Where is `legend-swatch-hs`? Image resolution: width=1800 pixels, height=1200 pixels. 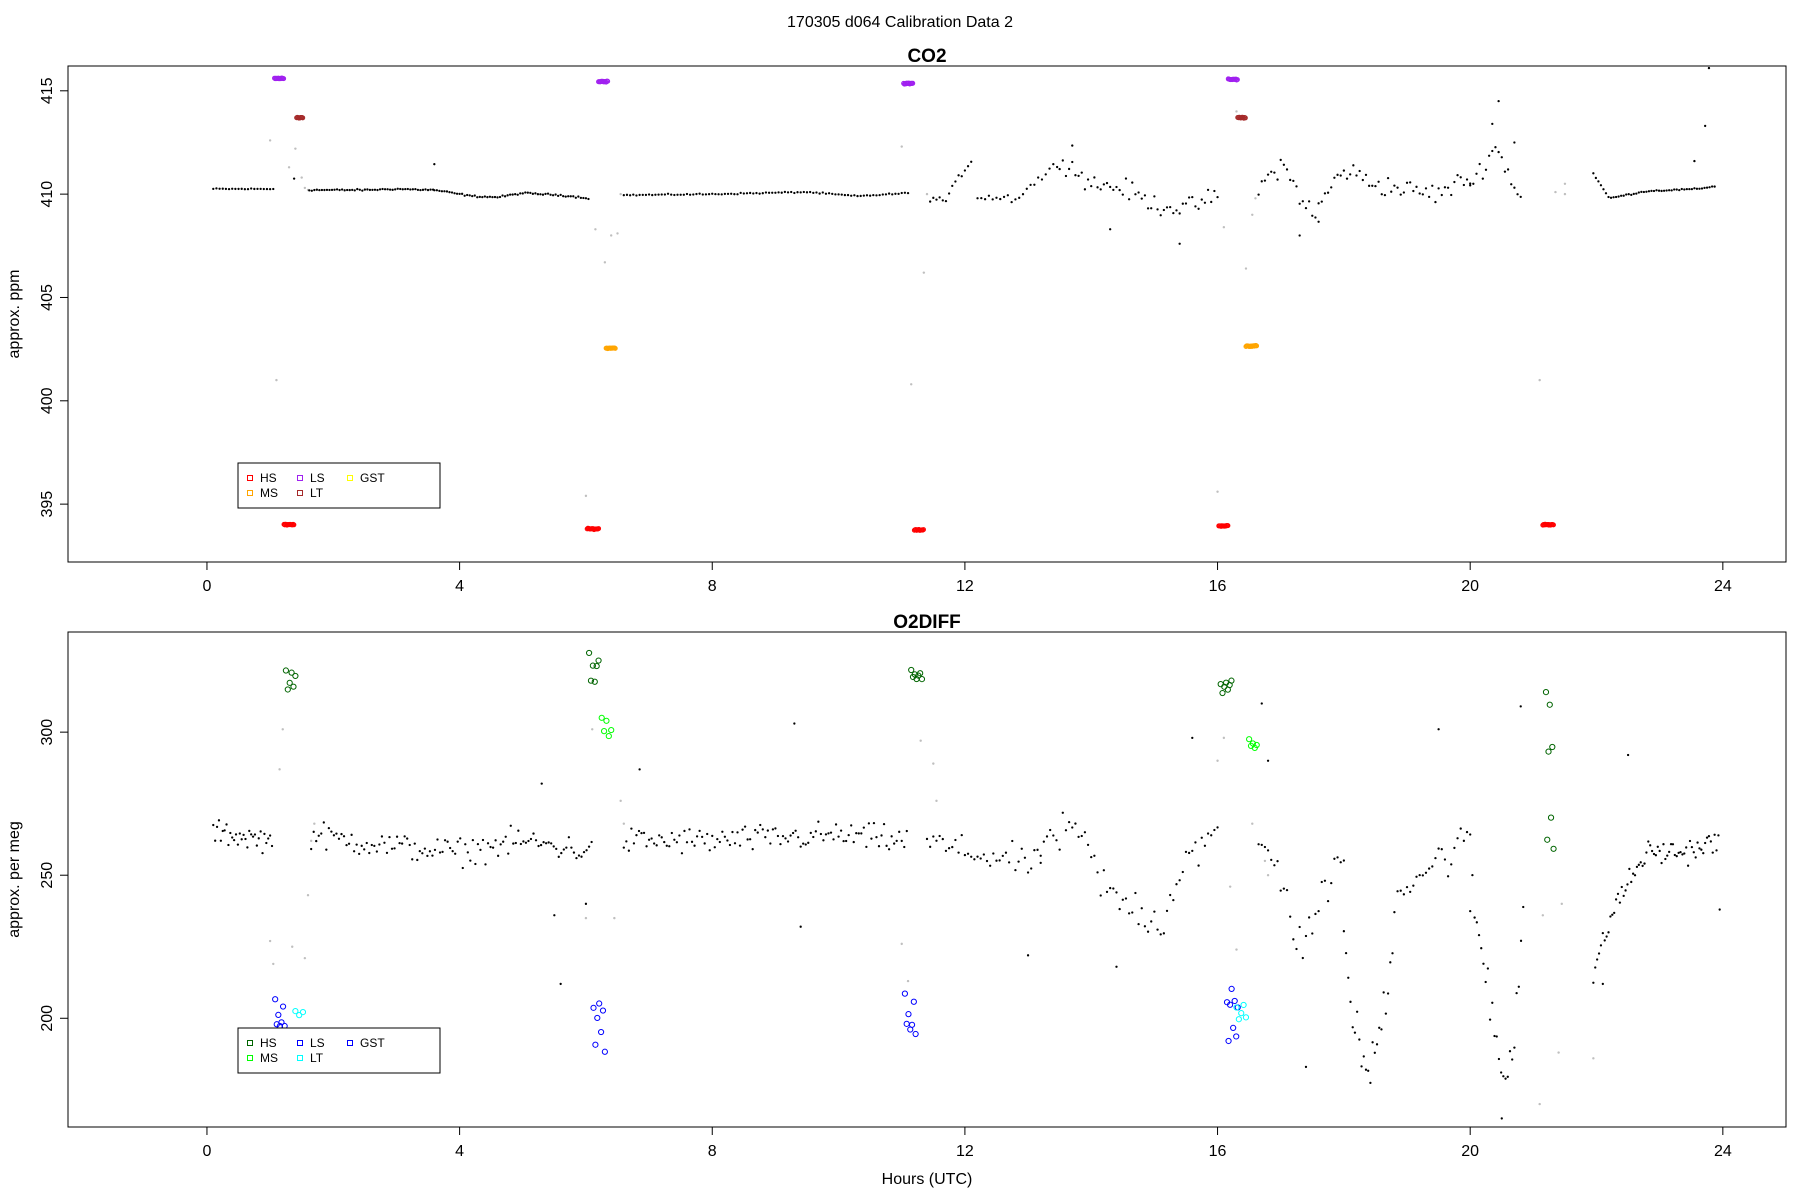 legend-swatch-hs is located at coordinates (250, 1043).